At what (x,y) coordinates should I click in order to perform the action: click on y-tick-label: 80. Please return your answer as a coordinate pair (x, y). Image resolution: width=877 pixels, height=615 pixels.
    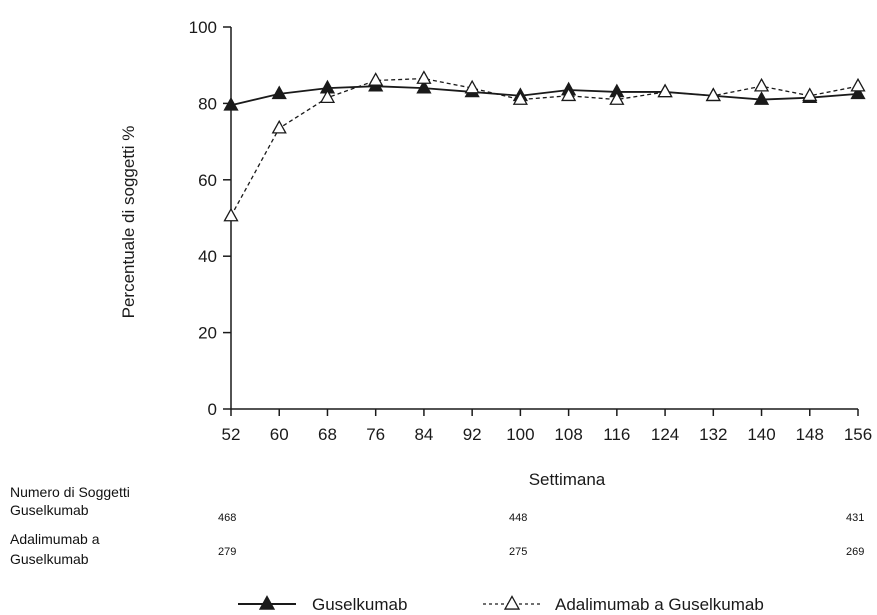
    Looking at the image, I should click on (207, 103).